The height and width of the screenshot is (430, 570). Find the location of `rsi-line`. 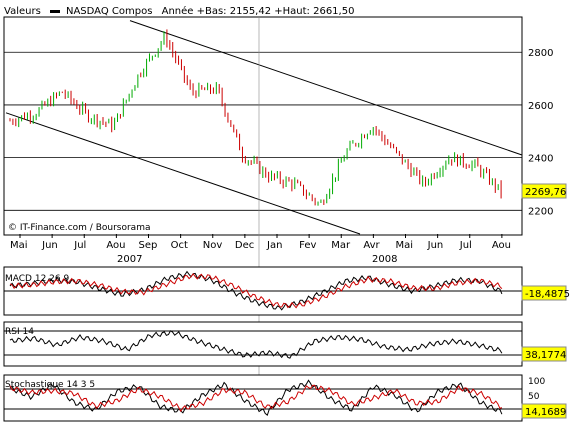

rsi-line is located at coordinates (256, 344).